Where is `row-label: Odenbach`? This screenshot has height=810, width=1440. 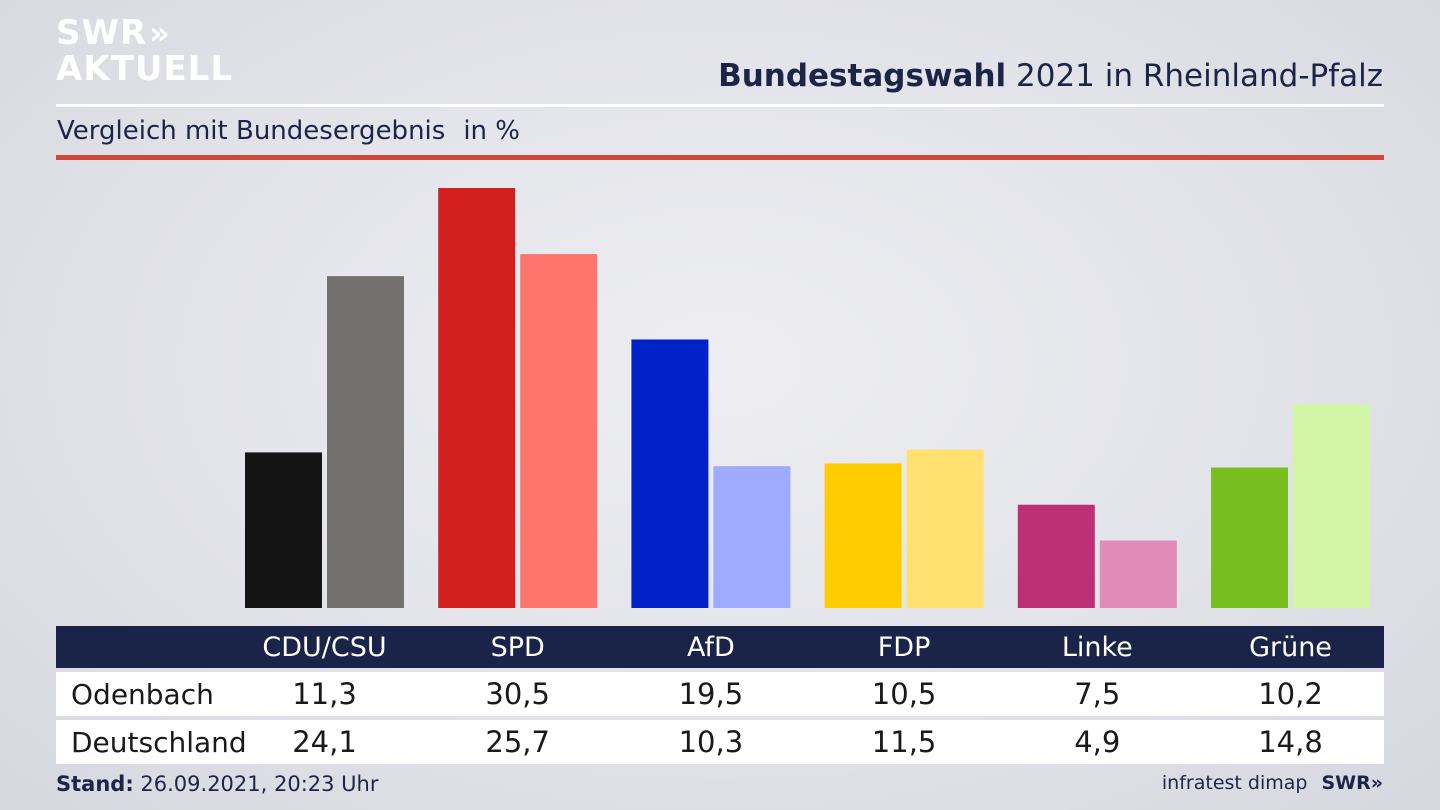
row-label: Odenbach is located at coordinates (142, 694).